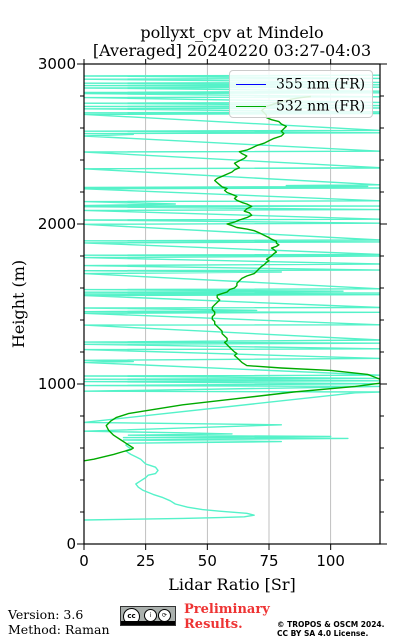 The image size is (400, 640). Describe the element at coordinates (145, 561) in the screenshot. I see `x-tick-label: 25` at that location.